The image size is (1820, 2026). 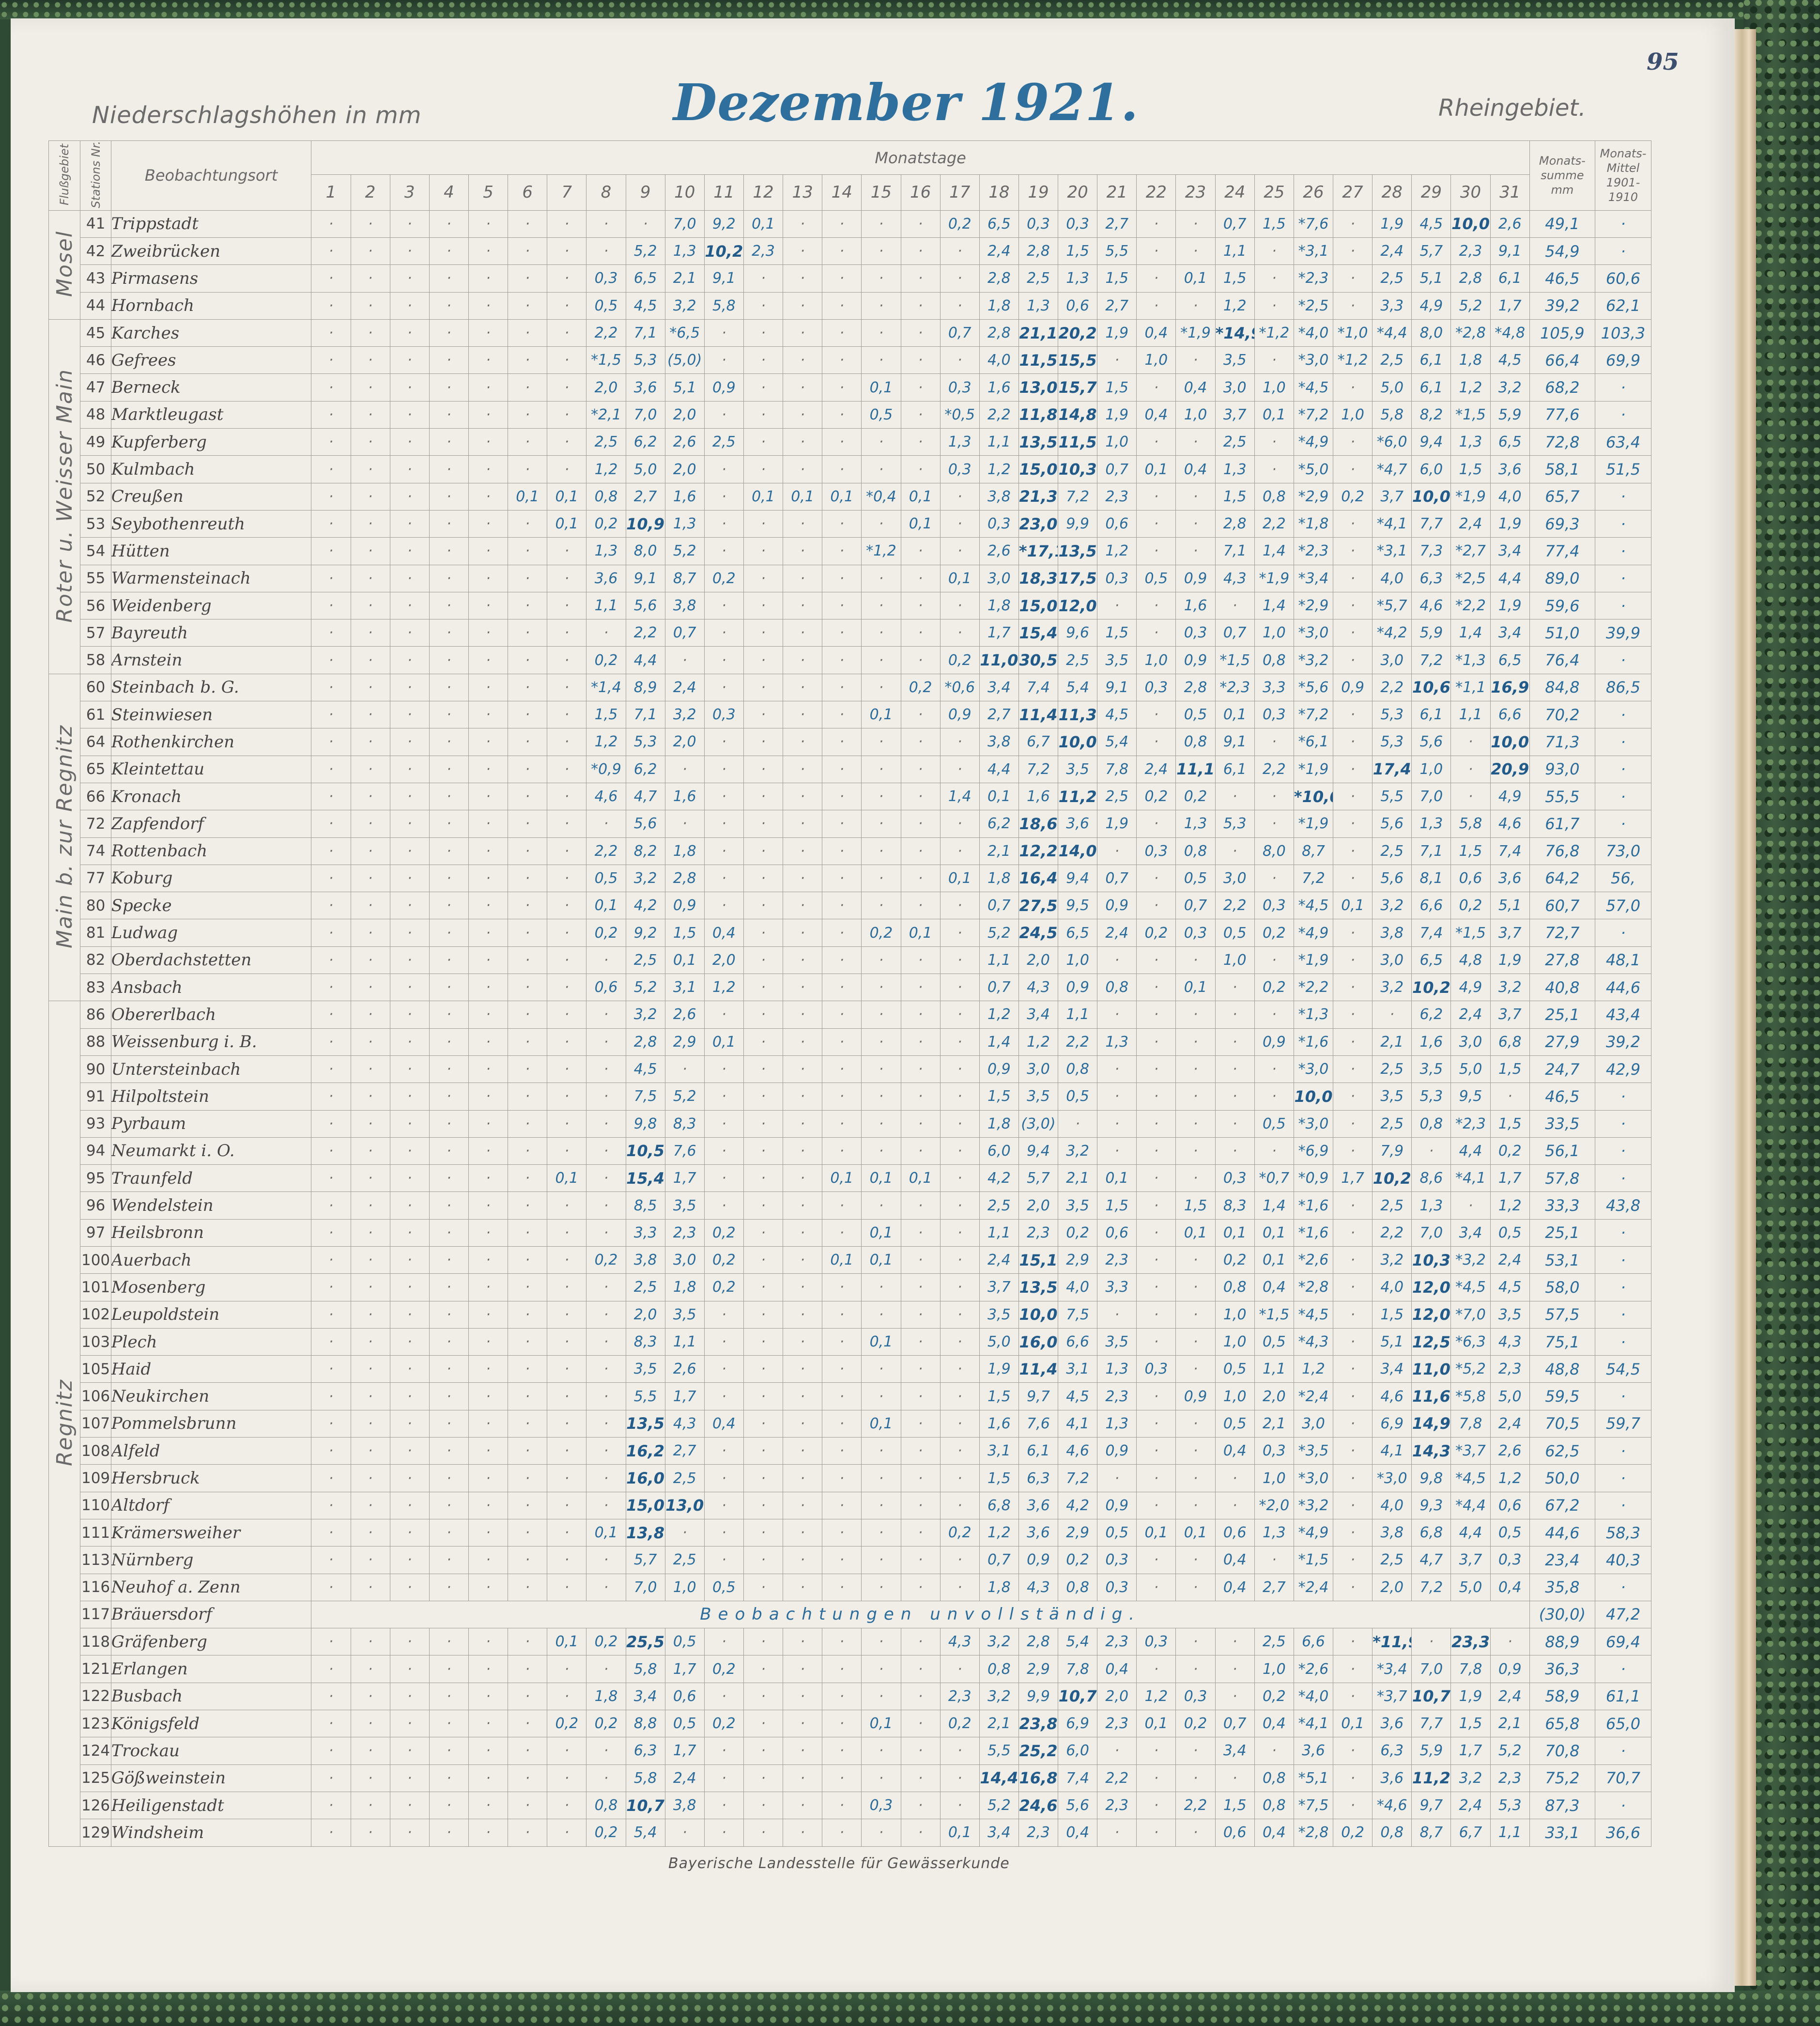 I want to click on day-value: 0,5, so click(x=1274, y=1124).